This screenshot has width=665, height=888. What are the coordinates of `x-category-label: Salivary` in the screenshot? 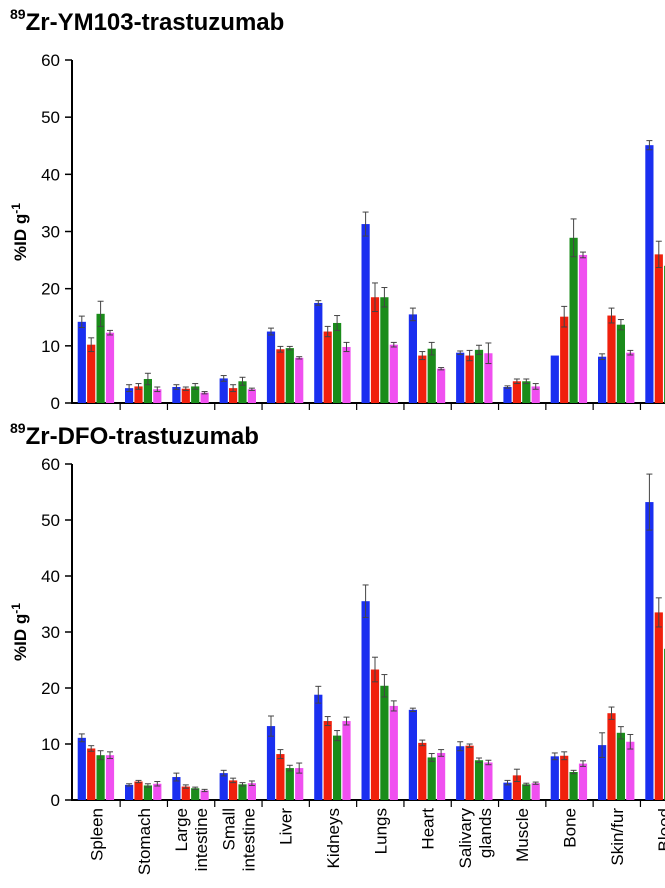 It's located at (465, 838).